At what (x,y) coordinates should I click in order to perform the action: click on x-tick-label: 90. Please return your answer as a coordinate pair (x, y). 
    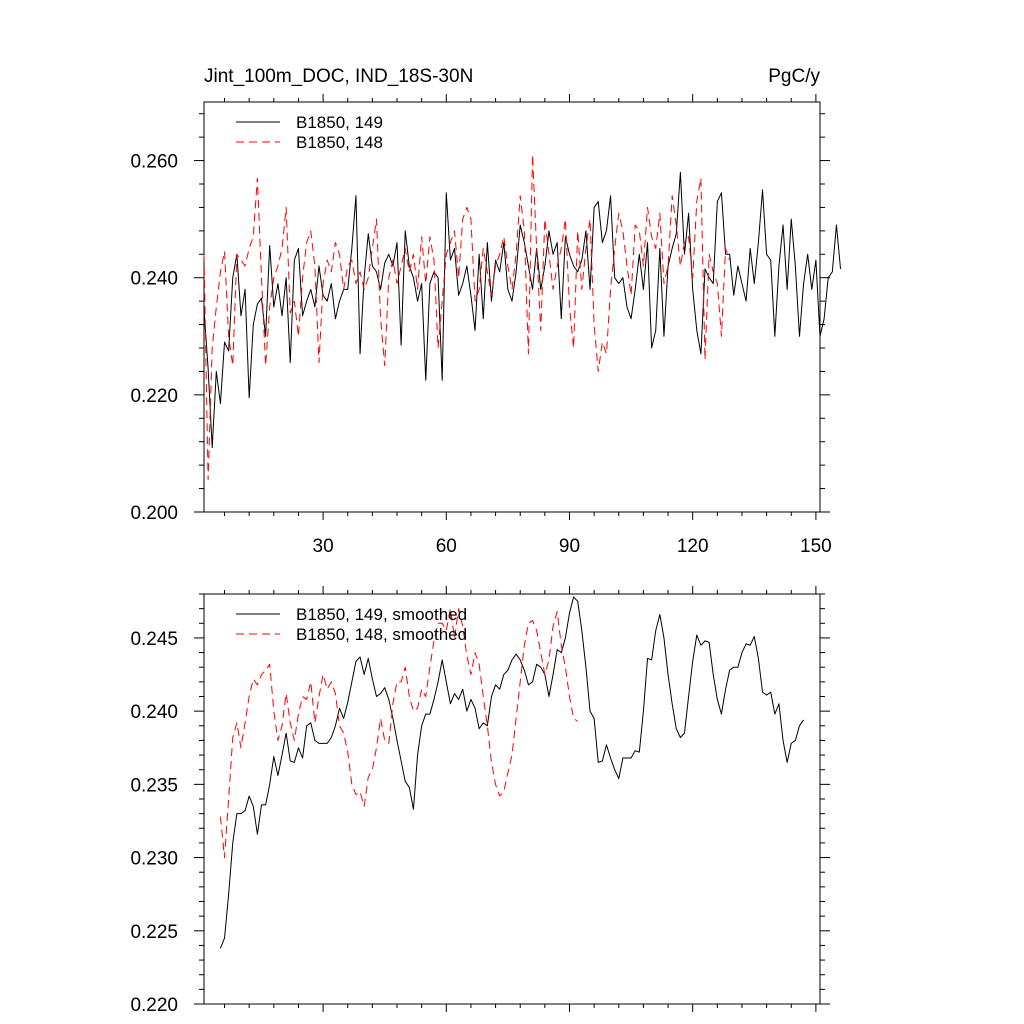
    Looking at the image, I should click on (569, 546).